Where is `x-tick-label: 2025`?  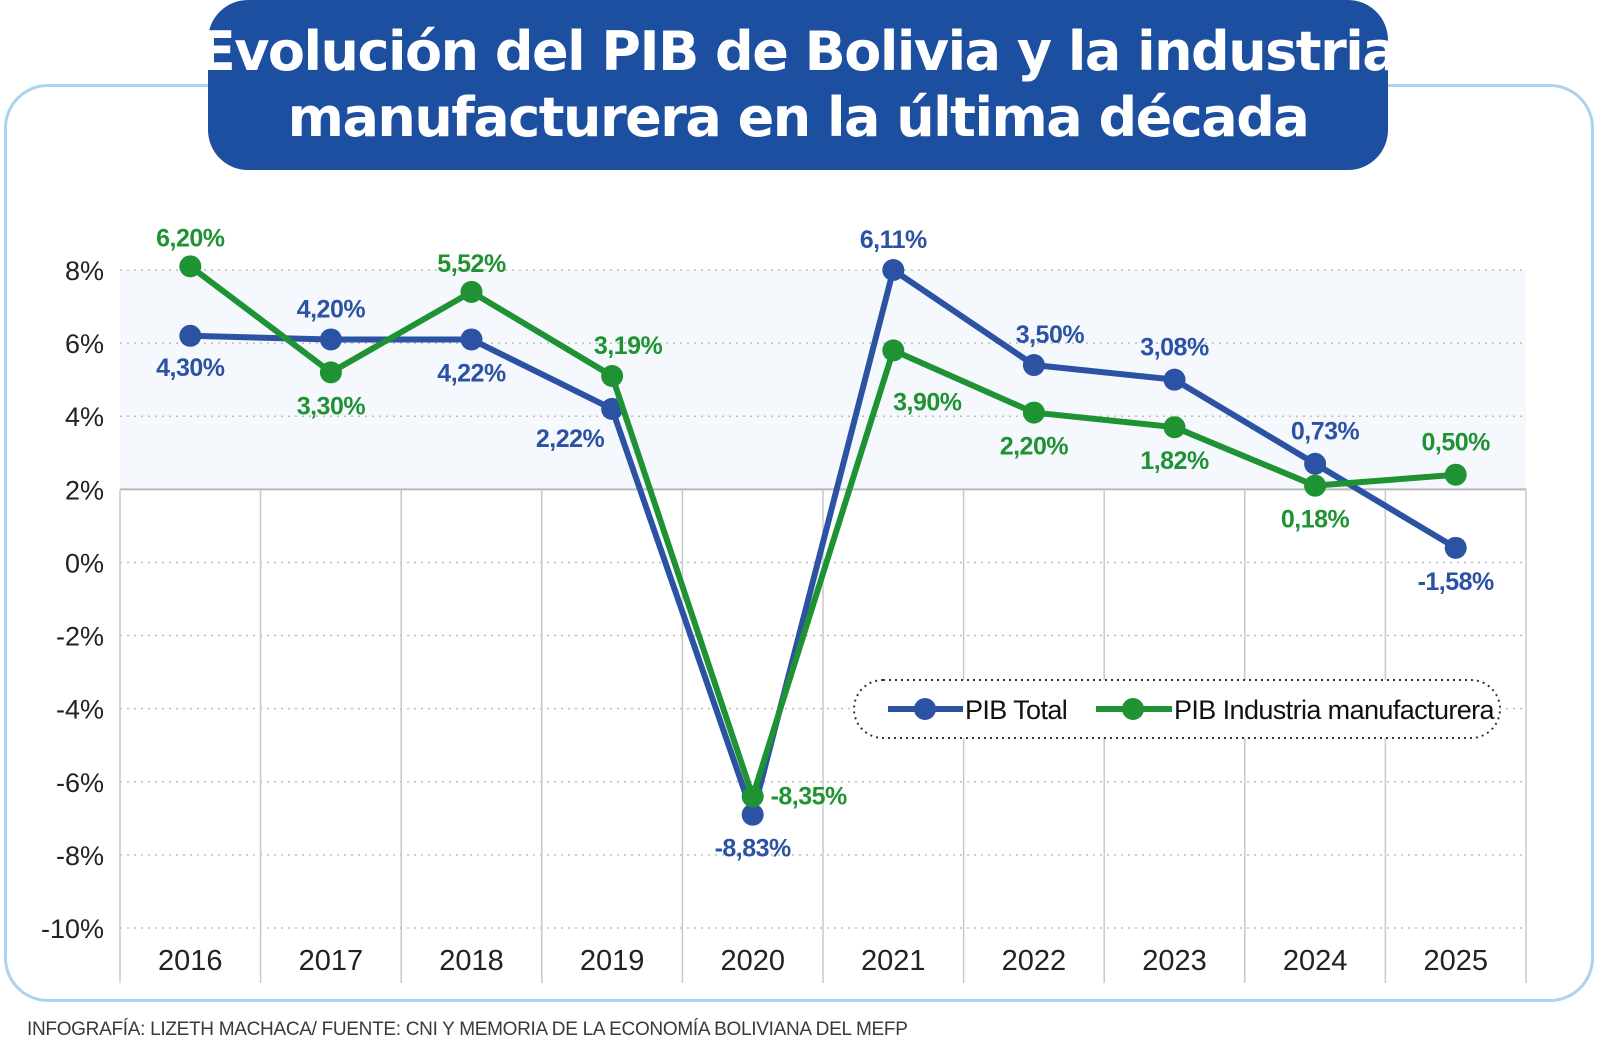
x-tick-label: 2025 is located at coordinates (1455, 961).